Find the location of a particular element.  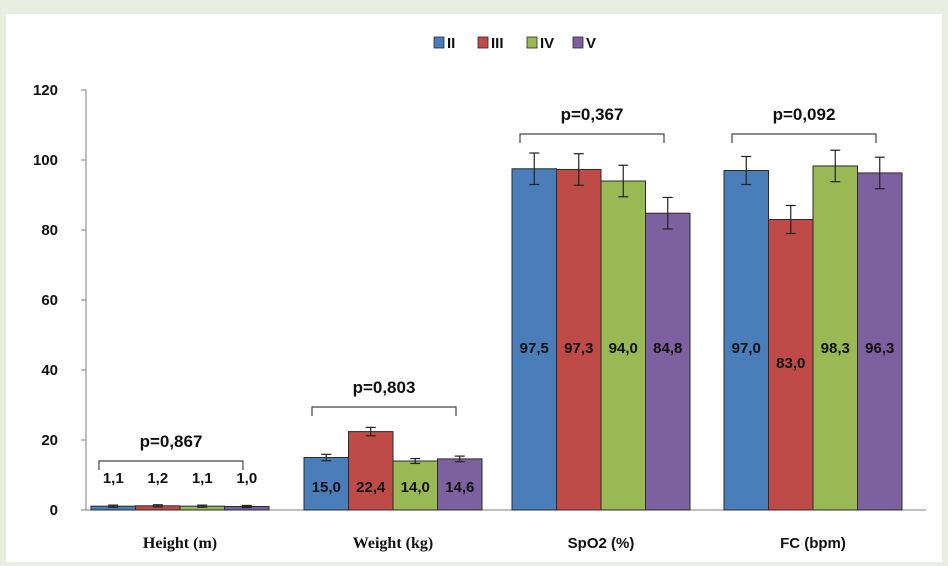

legend-label: III is located at coordinates (497, 43).